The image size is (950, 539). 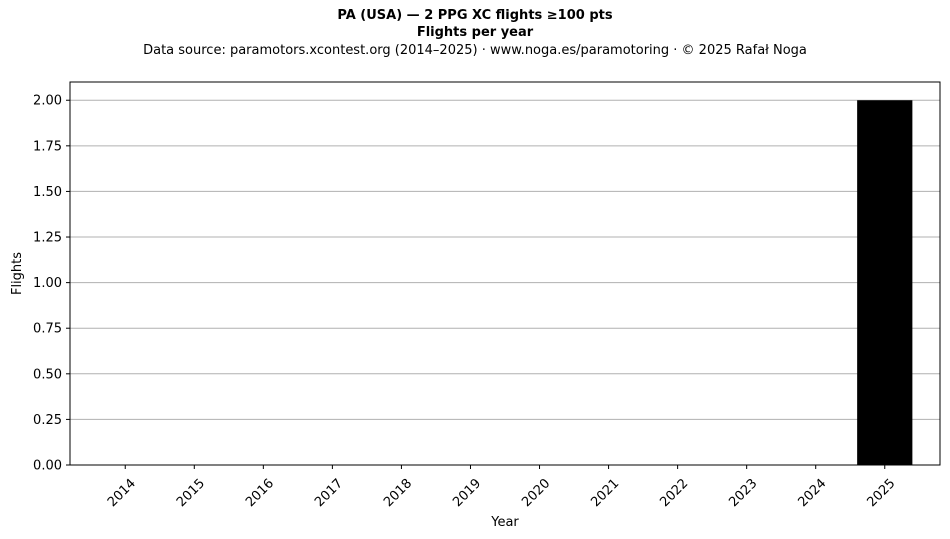 I want to click on y-tick-label: 1.25, so click(x=47, y=238).